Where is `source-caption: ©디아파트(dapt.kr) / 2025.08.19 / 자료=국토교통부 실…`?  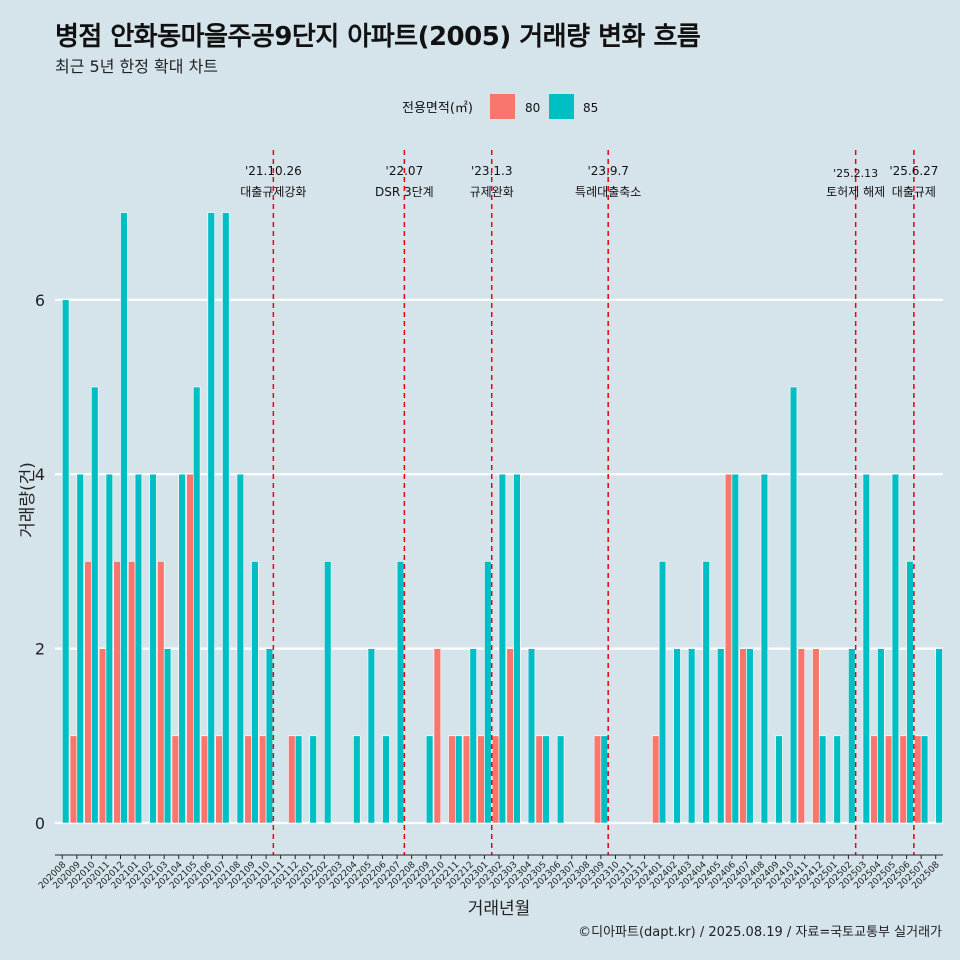
source-caption: ©디아파트(dapt.kr) / 2025.08.19 / 자료=국토교통부 실… is located at coordinates (760, 932).